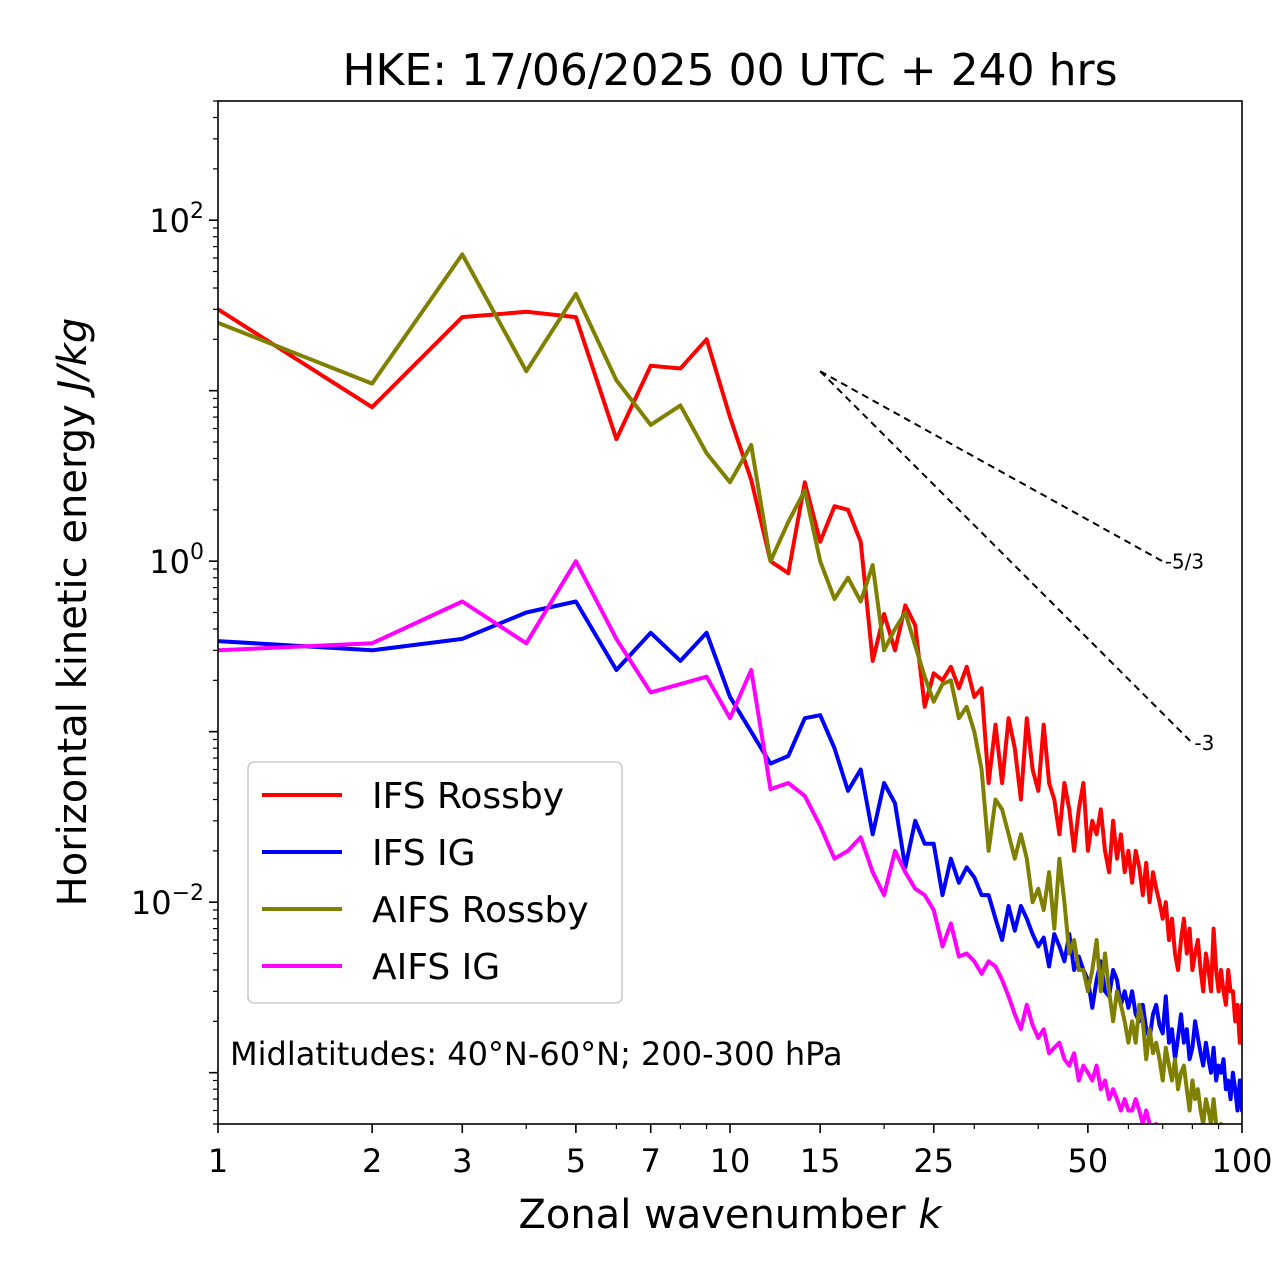 The image size is (1280, 1288). I want to click on x-tick-label: 15, so click(820, 1161).